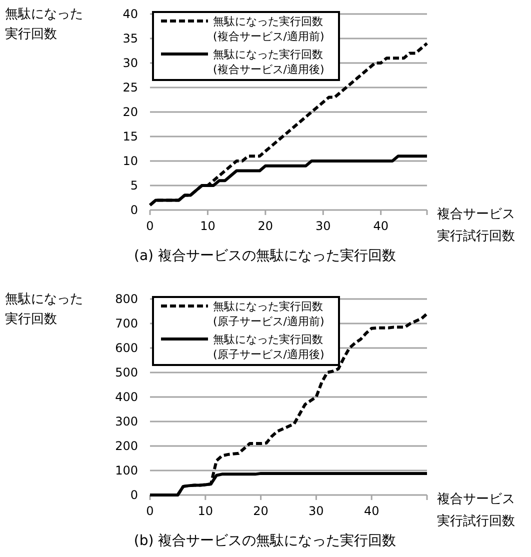  Describe the element at coordinates (126, 373) in the screenshot. I see `y-tick-label: 500` at that location.